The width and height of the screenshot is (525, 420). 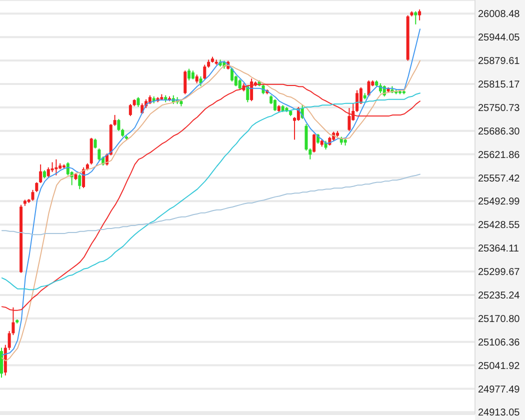 I want to click on line-series, so click(x=210, y=205).